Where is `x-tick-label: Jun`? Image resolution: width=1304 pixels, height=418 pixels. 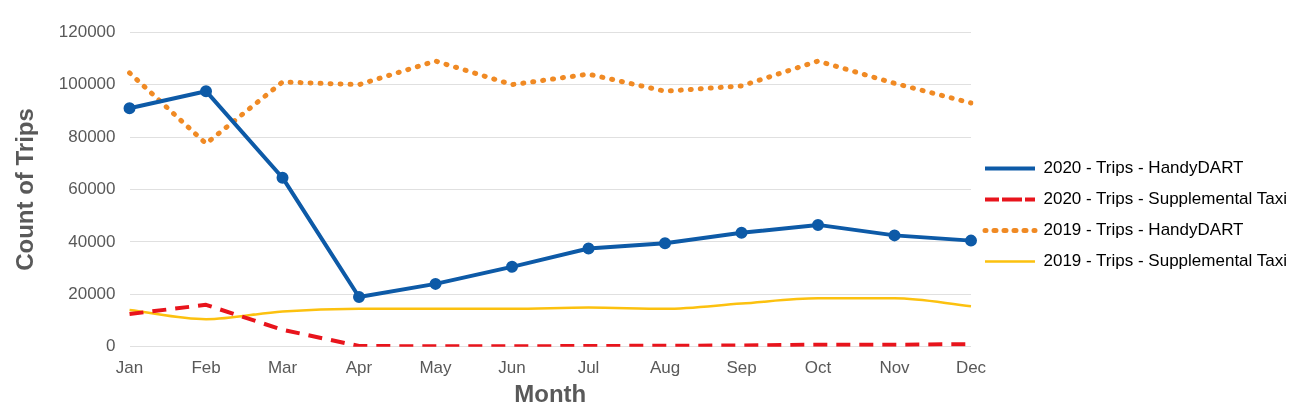 x-tick-label: Jun is located at coordinates (512, 367).